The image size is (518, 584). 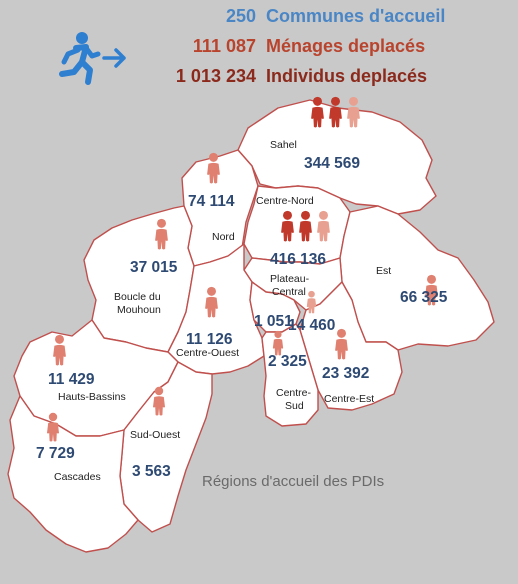 What do you see at coordinates (294, 406) in the screenshot?
I see `region-name-centre-sud-line-2: Sud` at bounding box center [294, 406].